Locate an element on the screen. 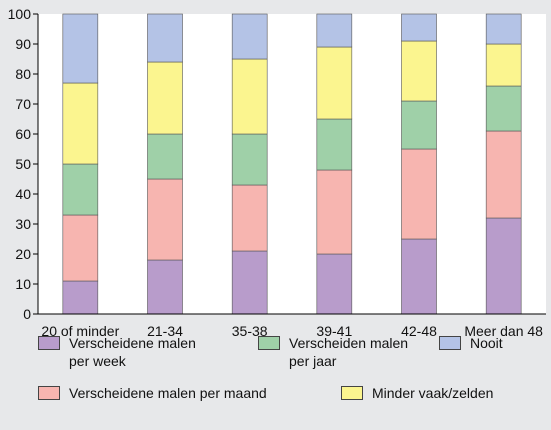  legend-item-rarely: Minder vaak/zelden is located at coordinates (417, 393).